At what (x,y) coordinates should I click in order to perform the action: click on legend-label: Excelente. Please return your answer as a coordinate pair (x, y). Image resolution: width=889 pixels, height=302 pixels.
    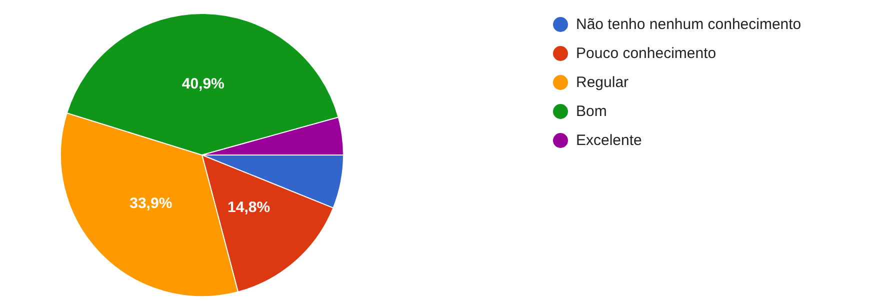
    Looking at the image, I should click on (609, 140).